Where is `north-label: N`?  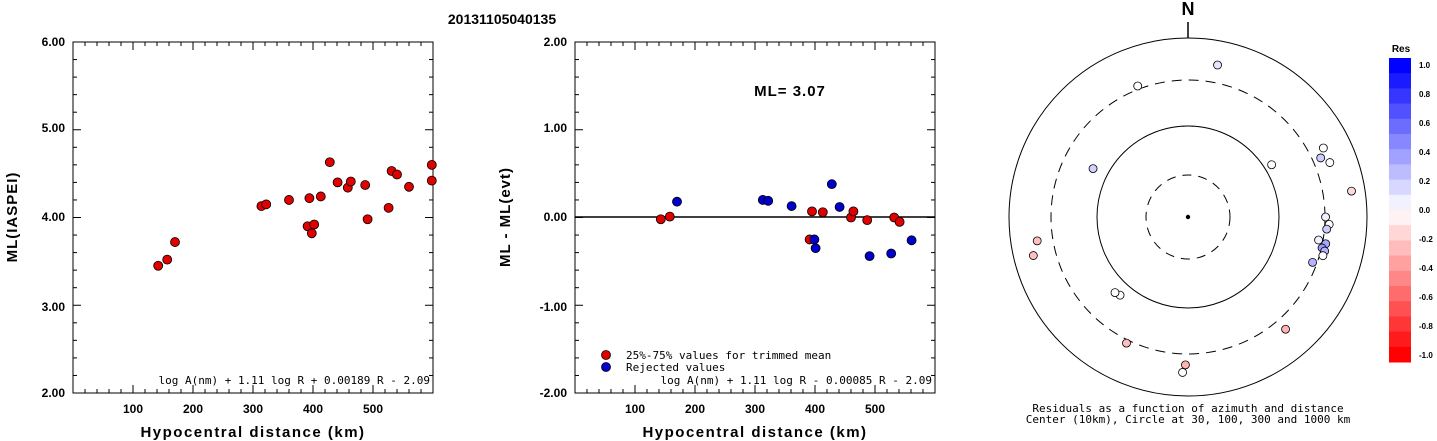 north-label: N is located at coordinates (1188, 9).